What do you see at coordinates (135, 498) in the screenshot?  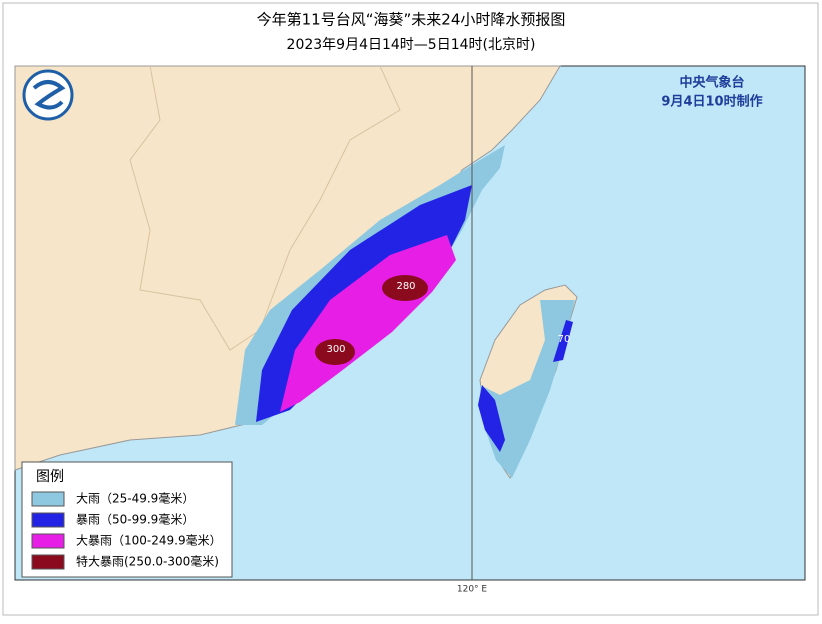 I see `legend-label: 大雨（25-49.9毫米）` at bounding box center [135, 498].